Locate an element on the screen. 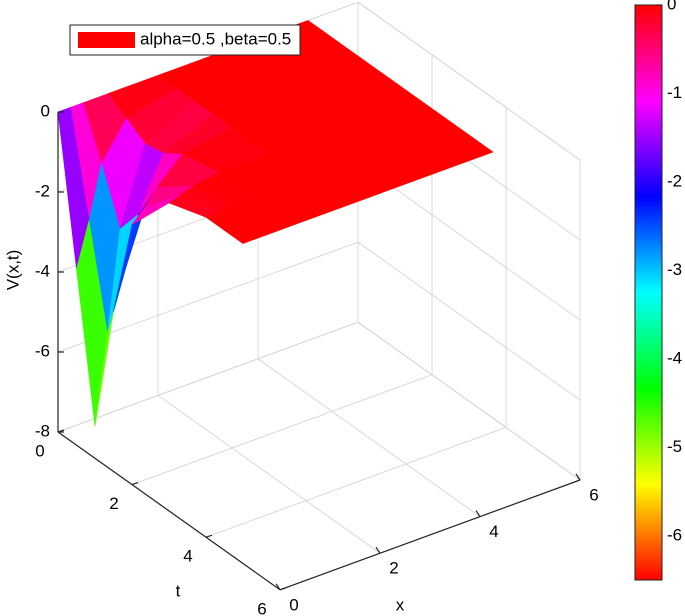  z-tick-label: -8 is located at coordinates (42, 430).